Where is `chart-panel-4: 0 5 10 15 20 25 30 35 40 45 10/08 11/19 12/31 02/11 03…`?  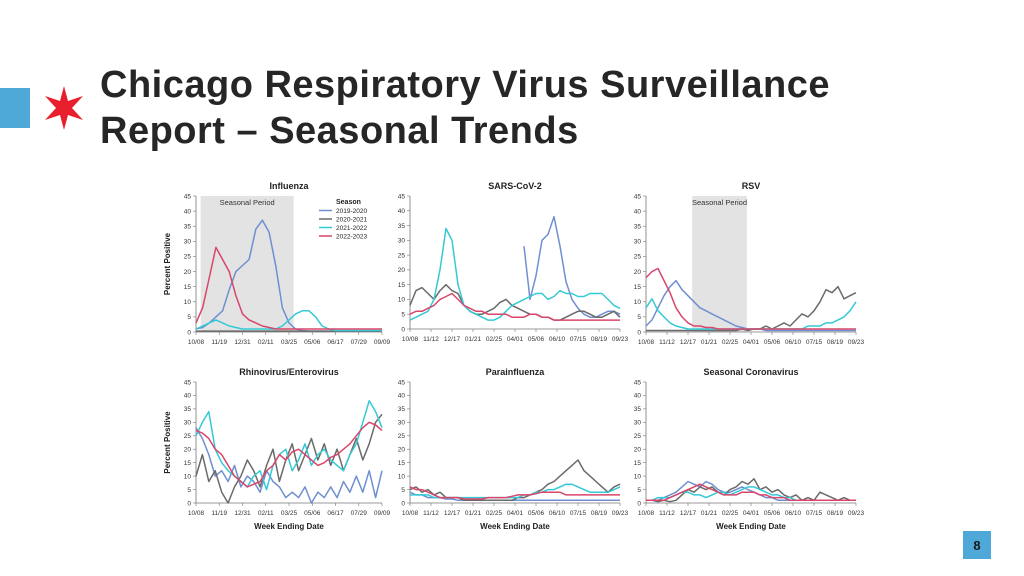 chart-panel-4: 0 5 10 15 20 25 30 35 40 45 10/08 11/19 12/31 02/11 03… is located at coordinates (277, 449).